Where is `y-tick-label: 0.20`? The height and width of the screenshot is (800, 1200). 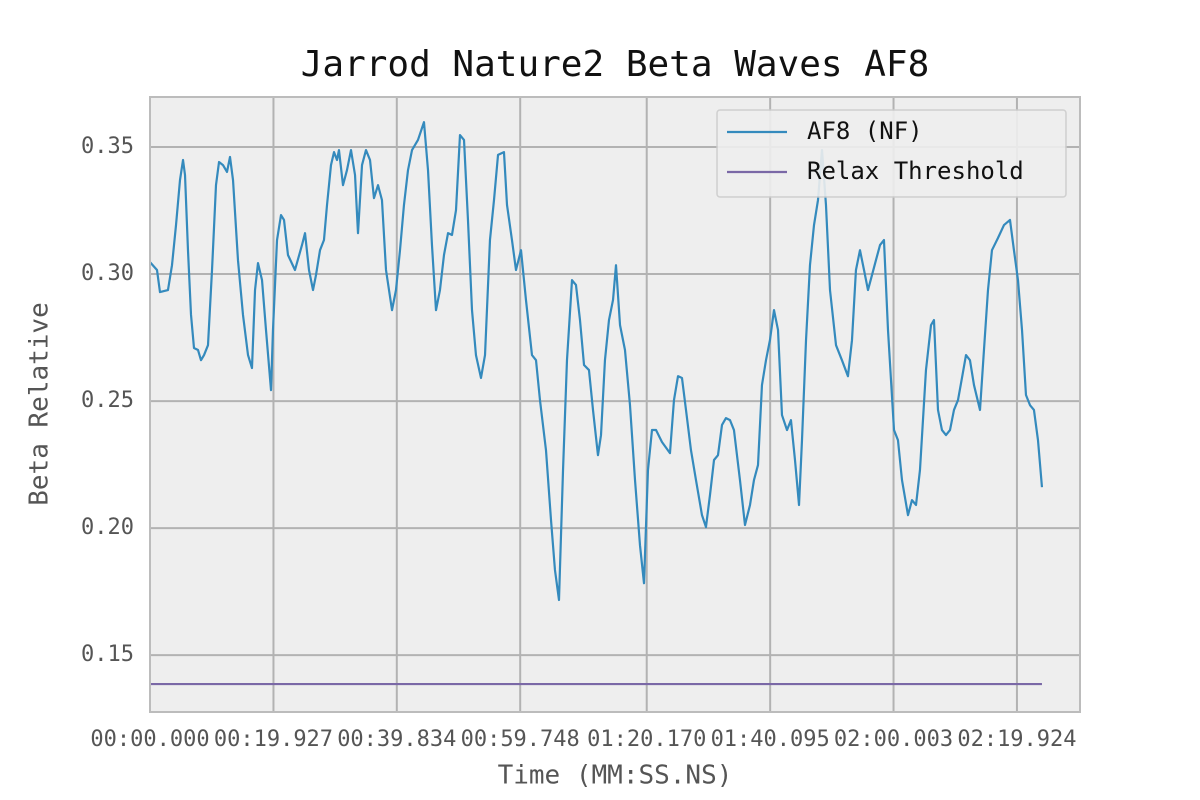
y-tick-label: 0.20 is located at coordinates (107, 527).